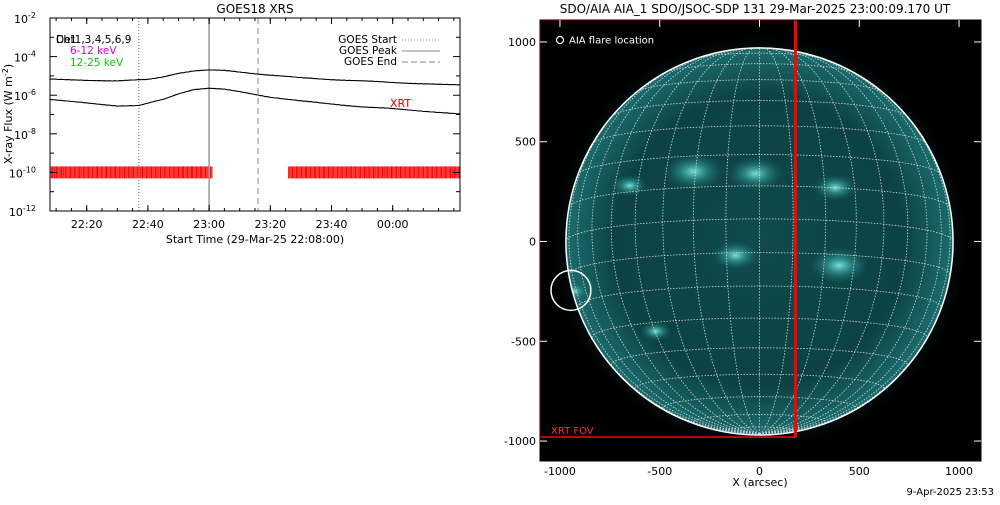 This screenshot has width=1000, height=505. What do you see at coordinates (795, 229) in the screenshot?
I see `xrt-fov-right-edge` at bounding box center [795, 229].